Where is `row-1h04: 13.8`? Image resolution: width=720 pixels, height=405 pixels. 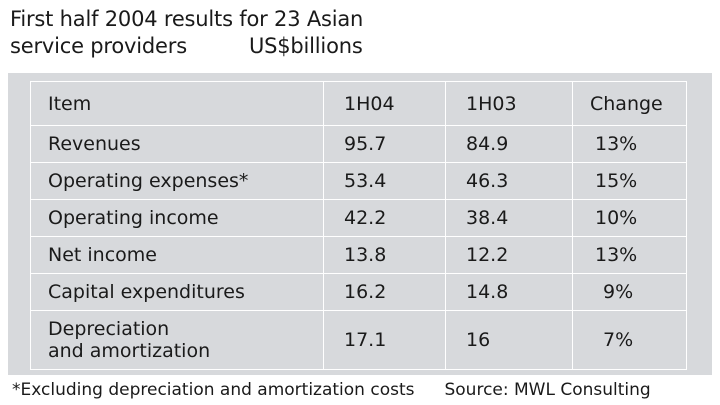 row-1h04: 13.8 is located at coordinates (384, 255).